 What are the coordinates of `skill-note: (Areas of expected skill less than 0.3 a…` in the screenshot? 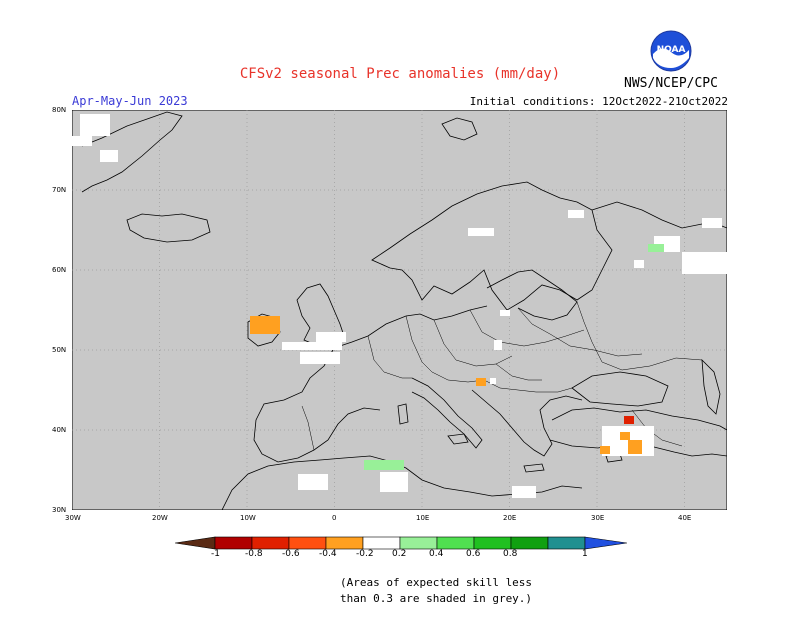 It's located at (440, 591).